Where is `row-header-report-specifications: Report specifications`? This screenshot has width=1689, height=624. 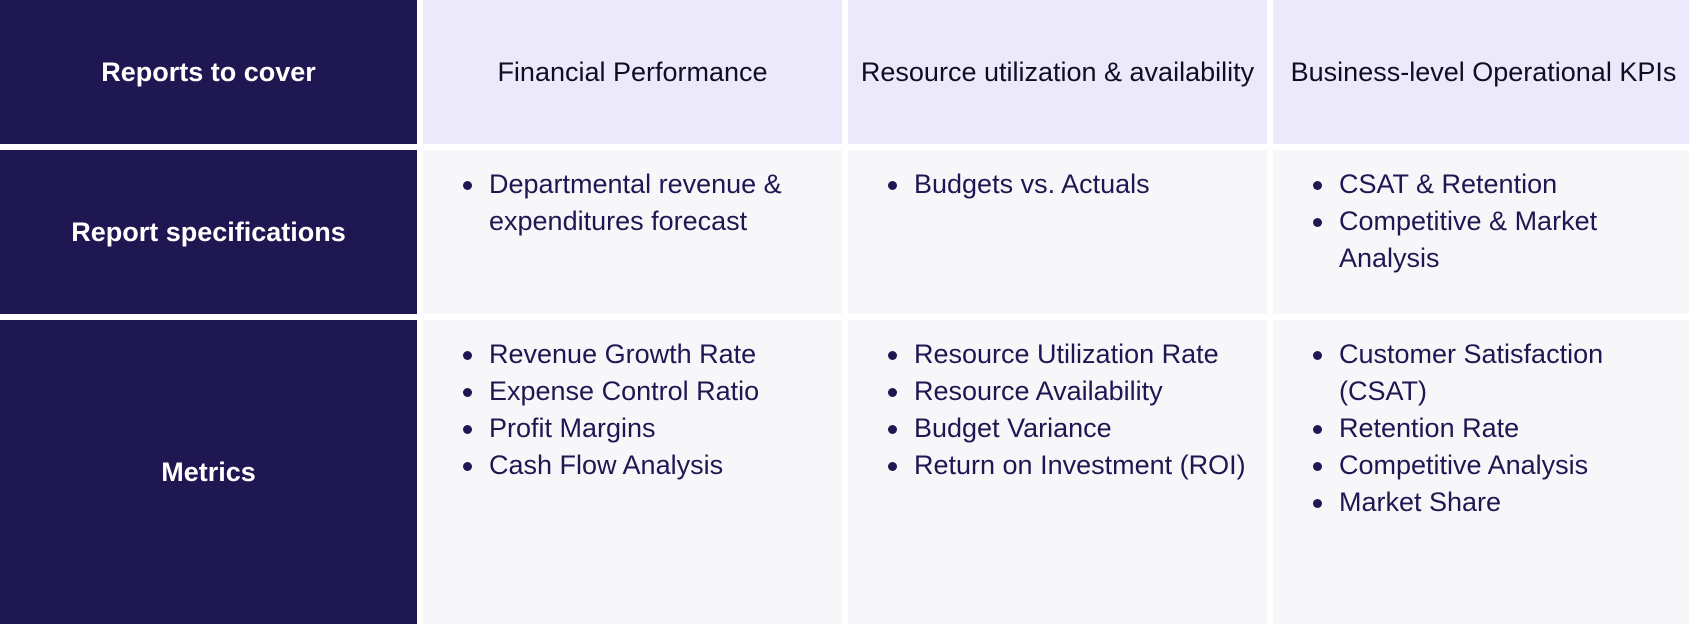
row-header-report-specifications: Report specifications is located at coordinates (208, 232).